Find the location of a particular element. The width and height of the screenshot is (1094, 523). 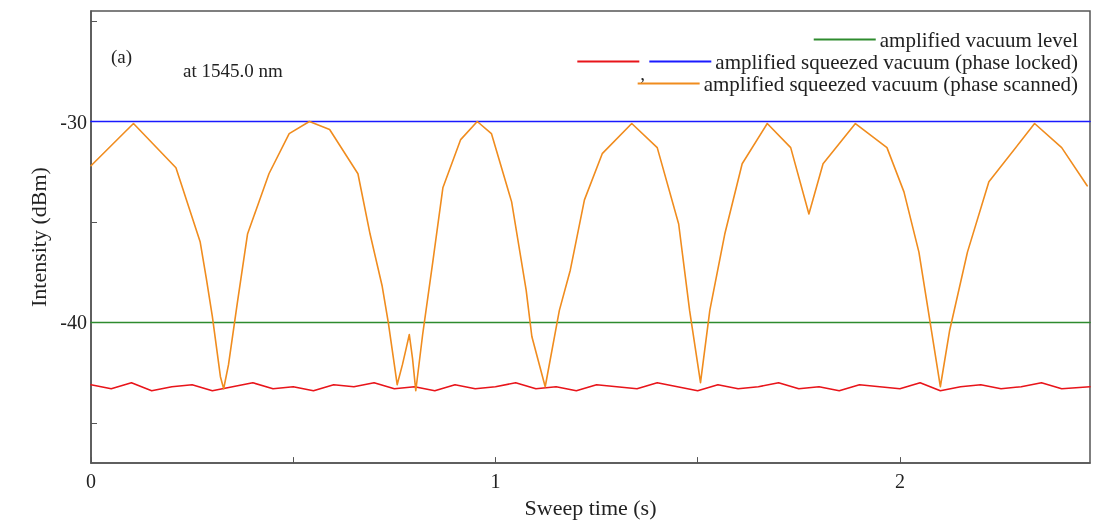

annotation: , is located at coordinates (643, 73).